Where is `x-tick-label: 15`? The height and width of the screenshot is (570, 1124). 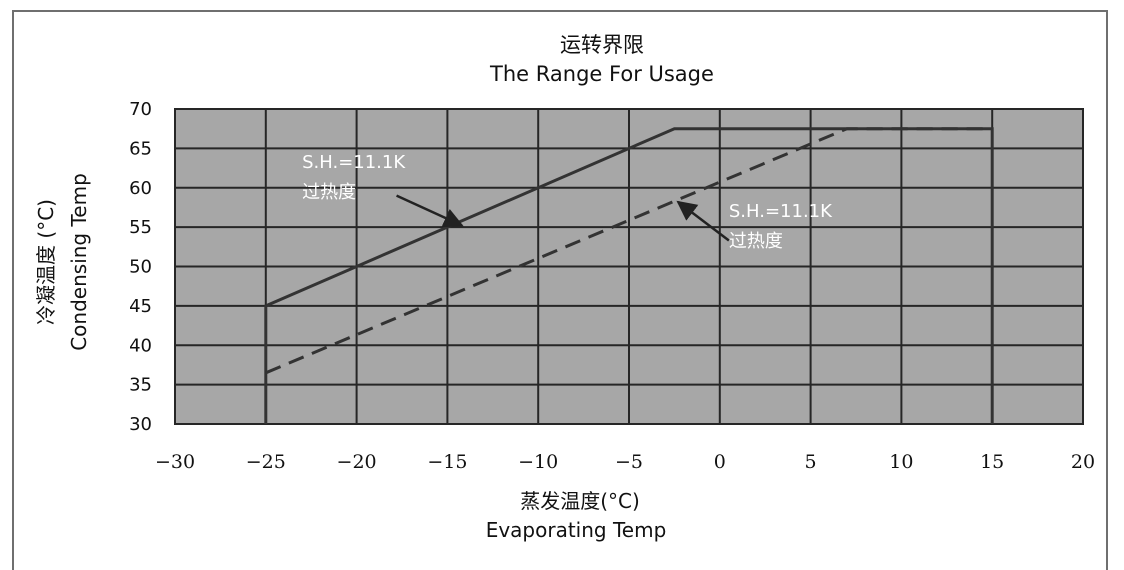 x-tick-label: 15 is located at coordinates (992, 462).